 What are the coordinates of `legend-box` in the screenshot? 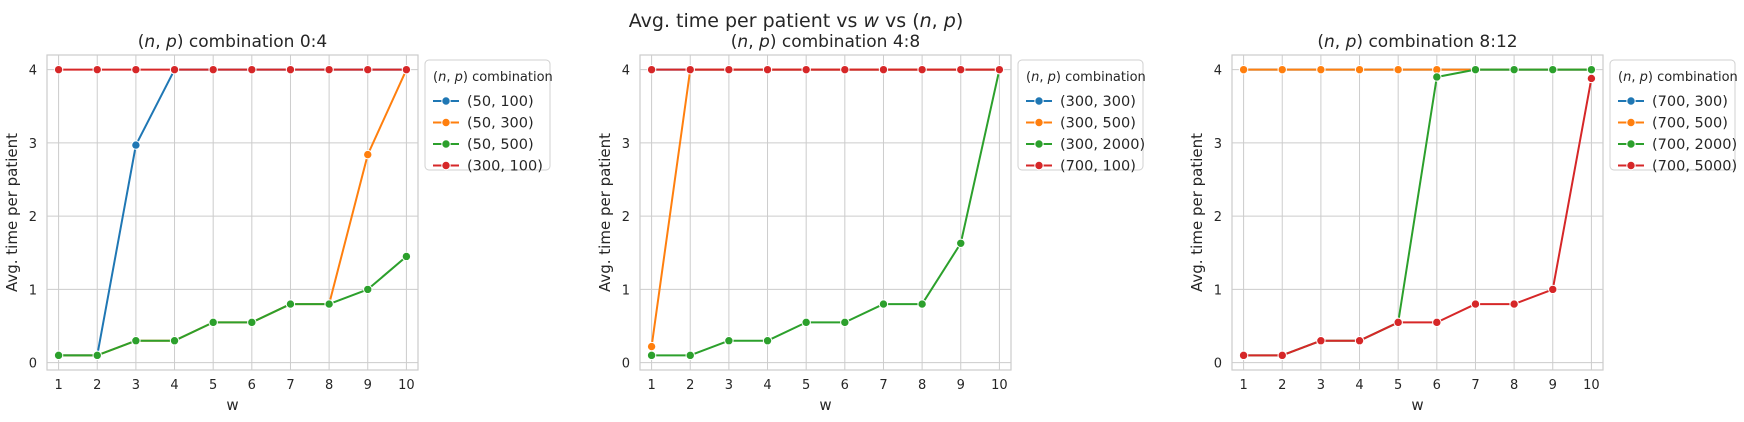 It's located at (1672, 115).